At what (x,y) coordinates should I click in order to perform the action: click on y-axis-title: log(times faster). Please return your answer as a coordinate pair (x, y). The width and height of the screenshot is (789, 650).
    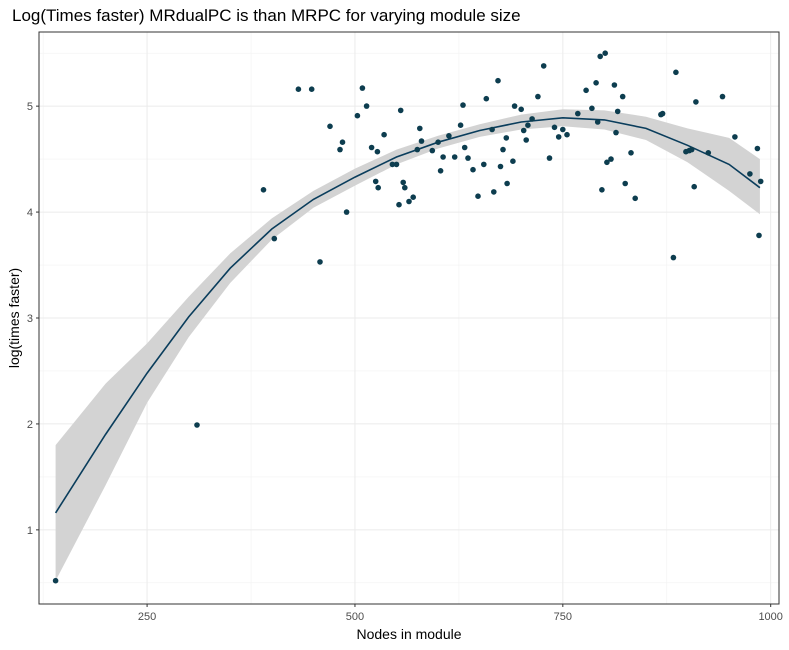
    Looking at the image, I should click on (14, 318).